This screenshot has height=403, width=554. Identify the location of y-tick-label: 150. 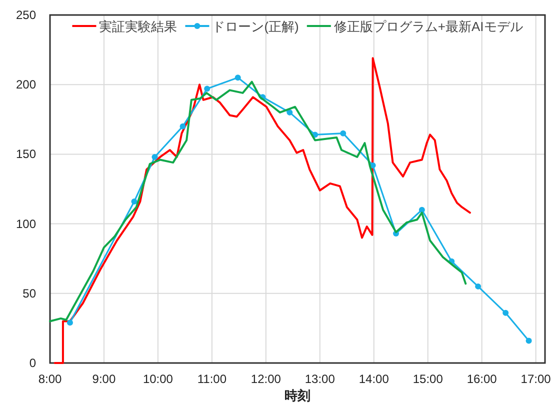
(26, 154).